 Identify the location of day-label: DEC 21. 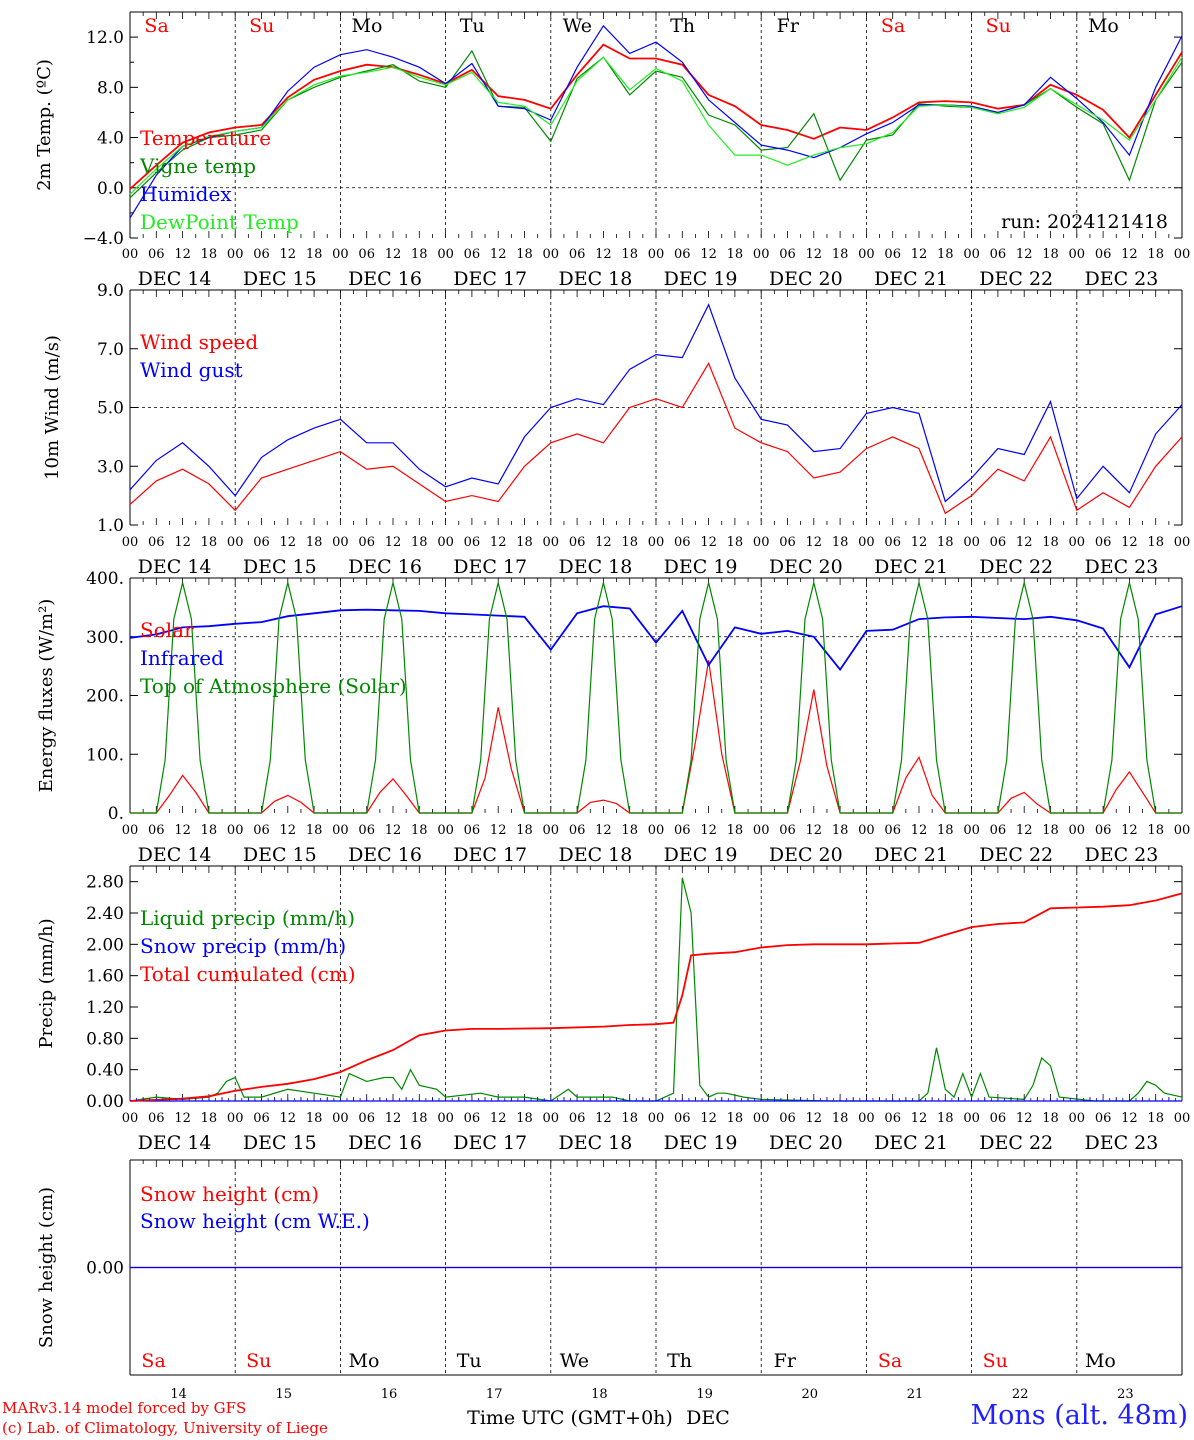
(911, 279).